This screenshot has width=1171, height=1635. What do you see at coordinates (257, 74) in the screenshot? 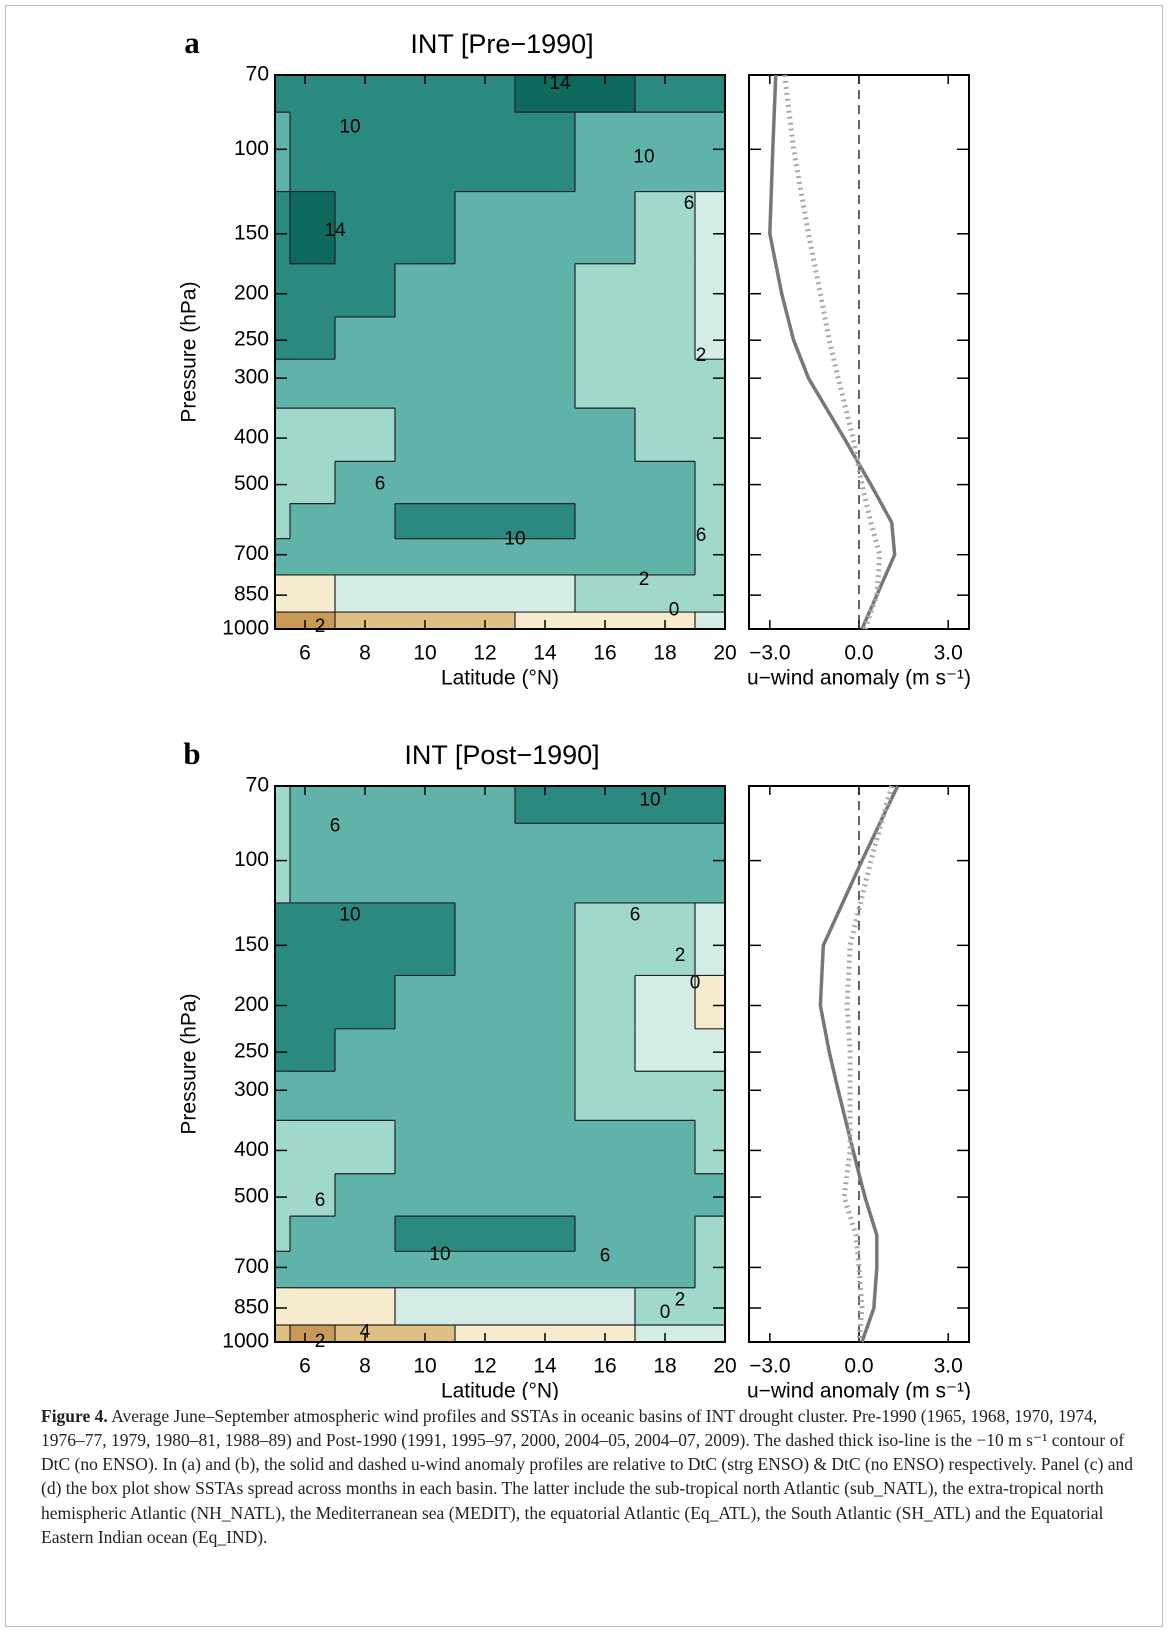
I see `y-tick-label: 70` at bounding box center [257, 74].